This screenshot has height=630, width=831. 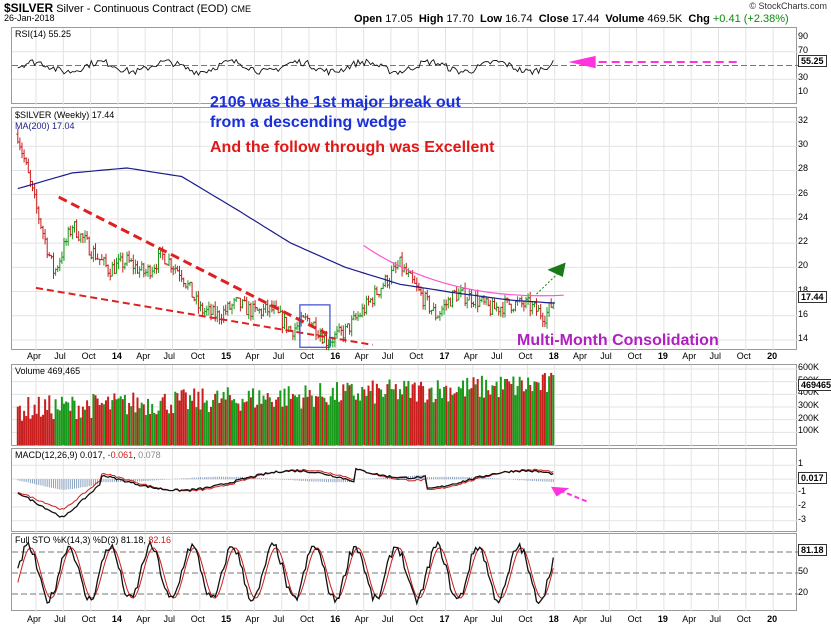 What do you see at coordinates (553, 619) in the screenshot?
I see `x-tick-label: 18` at bounding box center [553, 619].